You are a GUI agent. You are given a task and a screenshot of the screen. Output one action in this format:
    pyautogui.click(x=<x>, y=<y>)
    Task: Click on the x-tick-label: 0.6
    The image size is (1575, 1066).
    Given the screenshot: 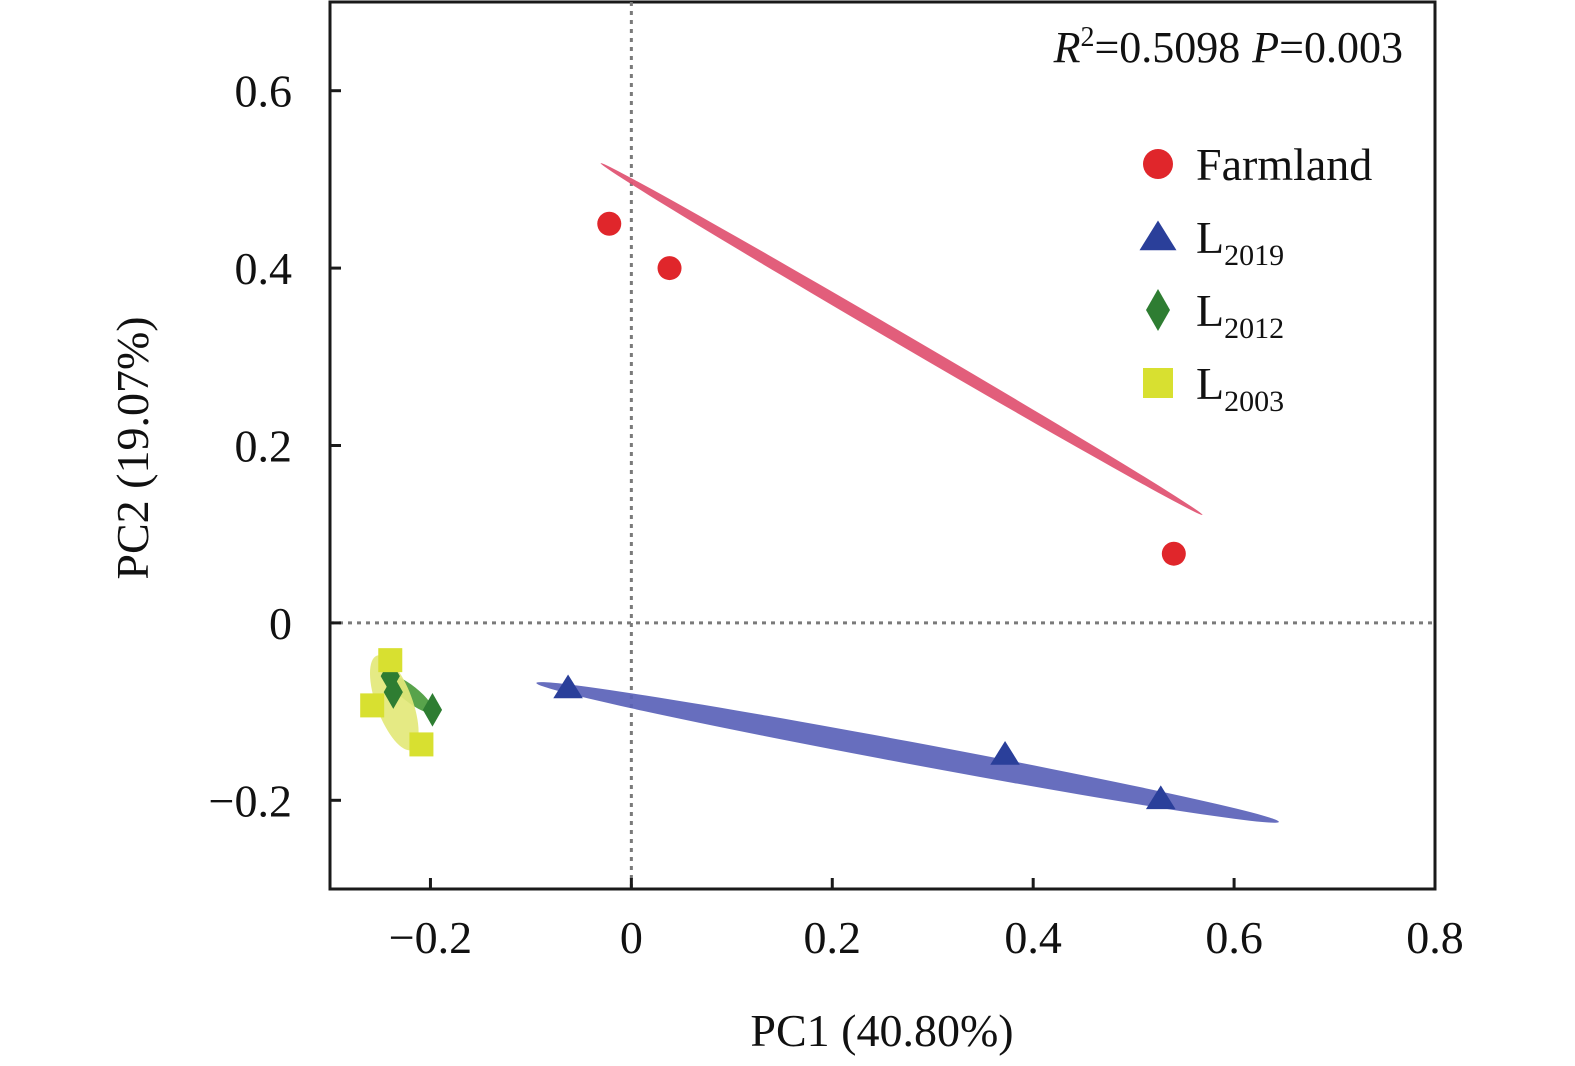 What is the action you would take?
    pyautogui.click(x=1234, y=937)
    